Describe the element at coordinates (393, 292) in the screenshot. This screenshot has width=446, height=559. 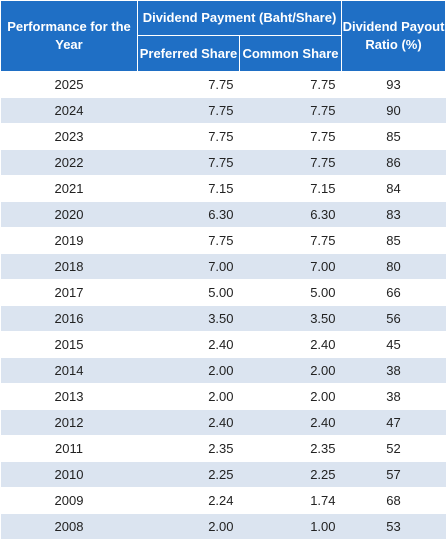
I see `payout-ratio-cell: 66` at that location.